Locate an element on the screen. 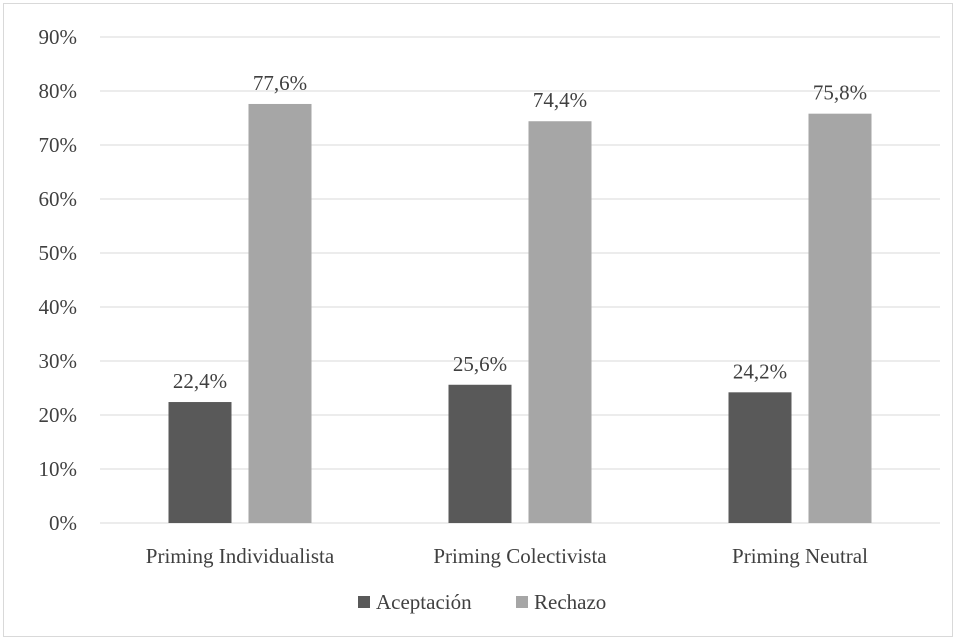 This screenshot has width=958, height=642. legend-swatch-aceptación is located at coordinates (364, 602).